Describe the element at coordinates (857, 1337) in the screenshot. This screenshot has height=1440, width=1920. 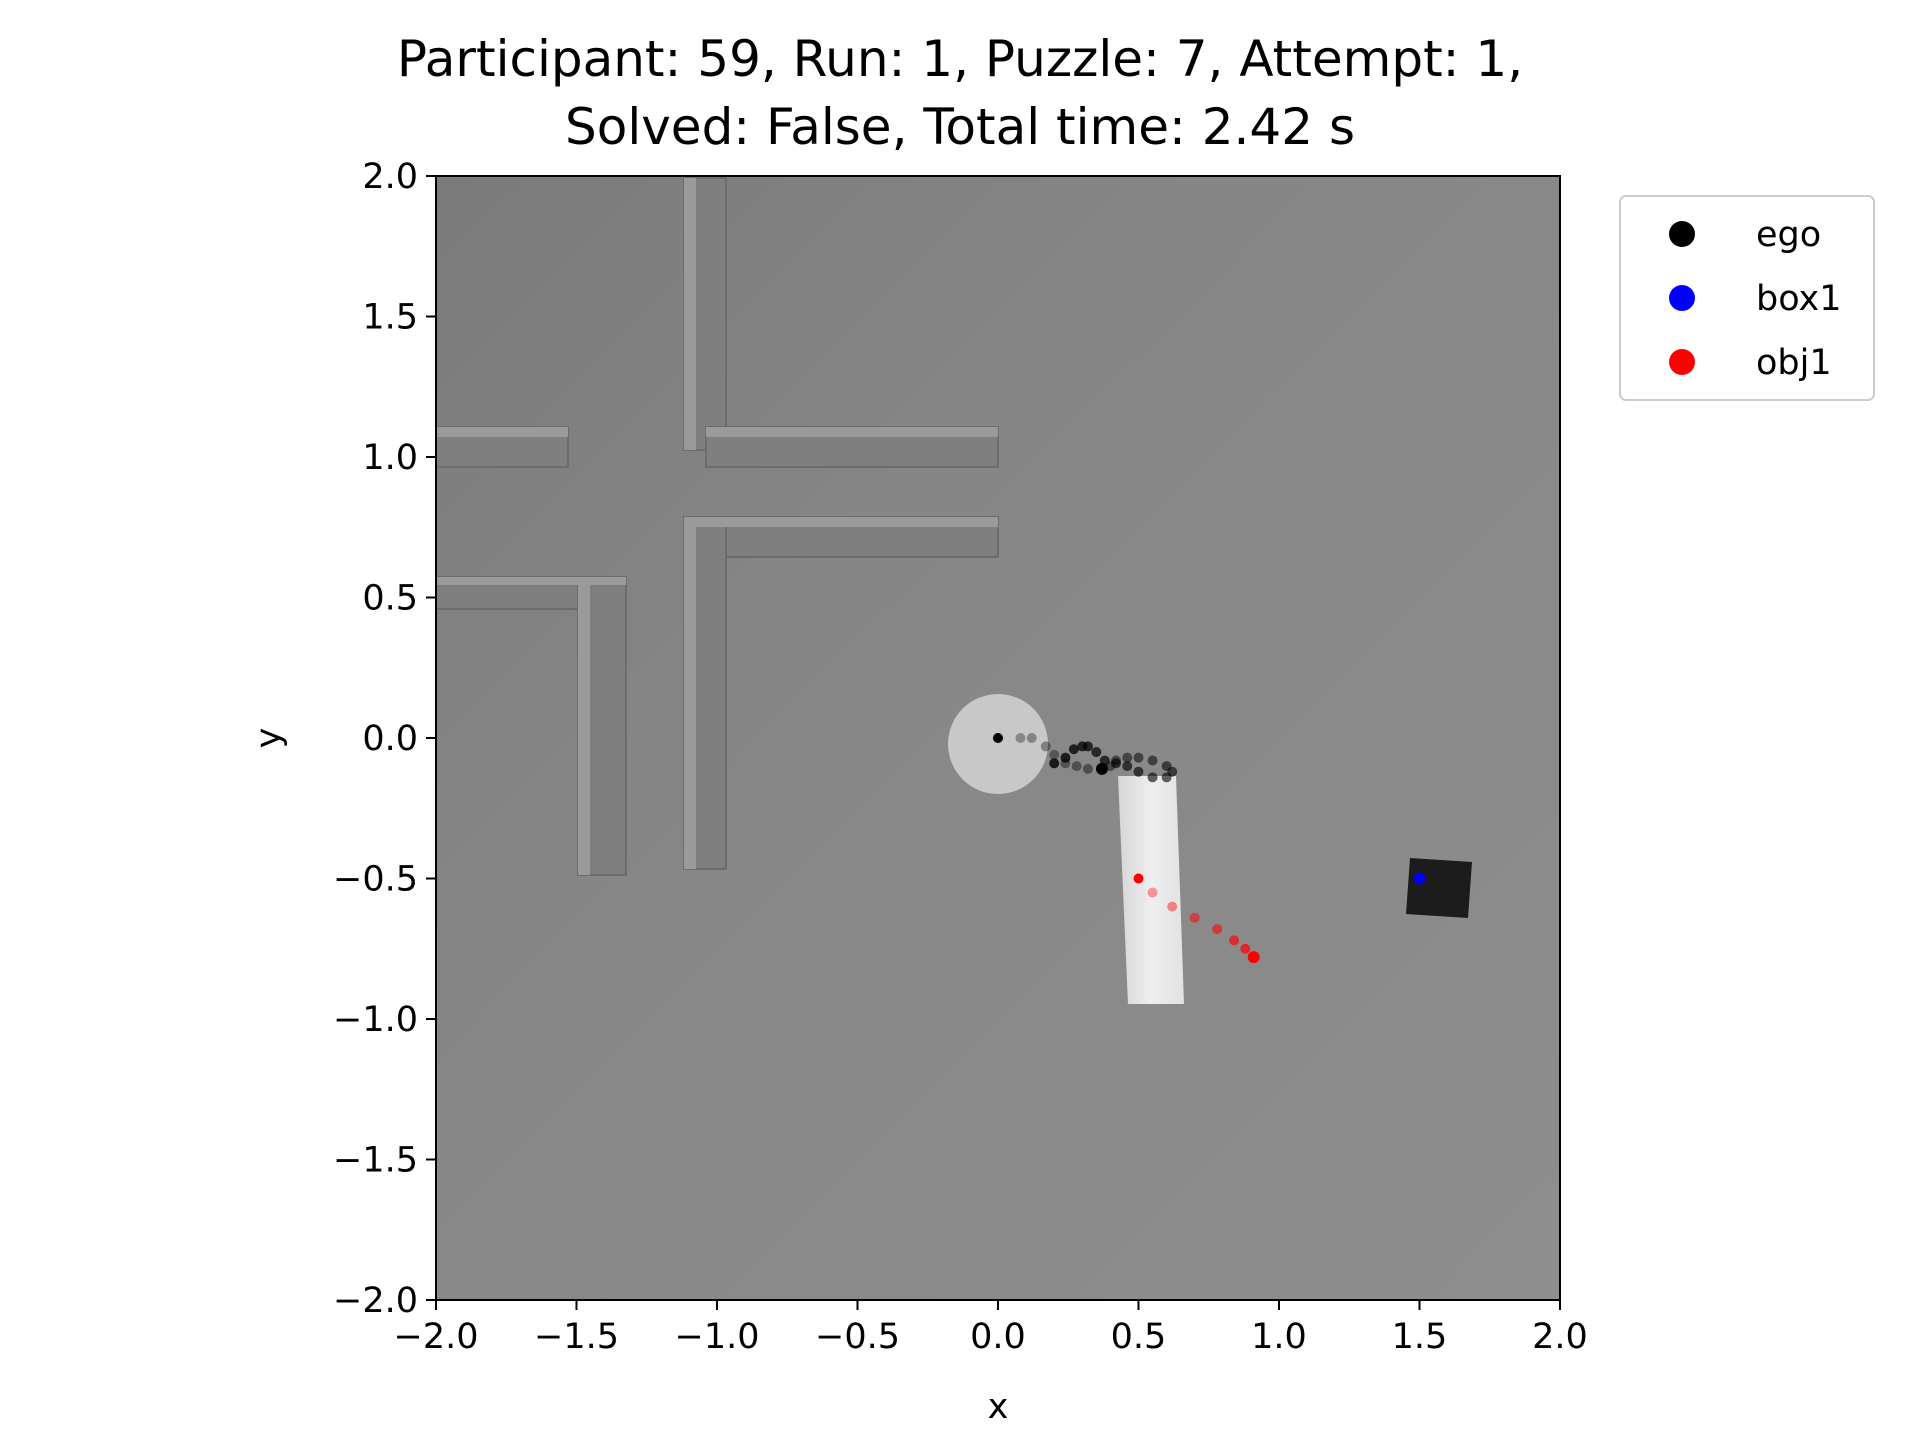
I see `x-tick-label: −0.5` at that location.